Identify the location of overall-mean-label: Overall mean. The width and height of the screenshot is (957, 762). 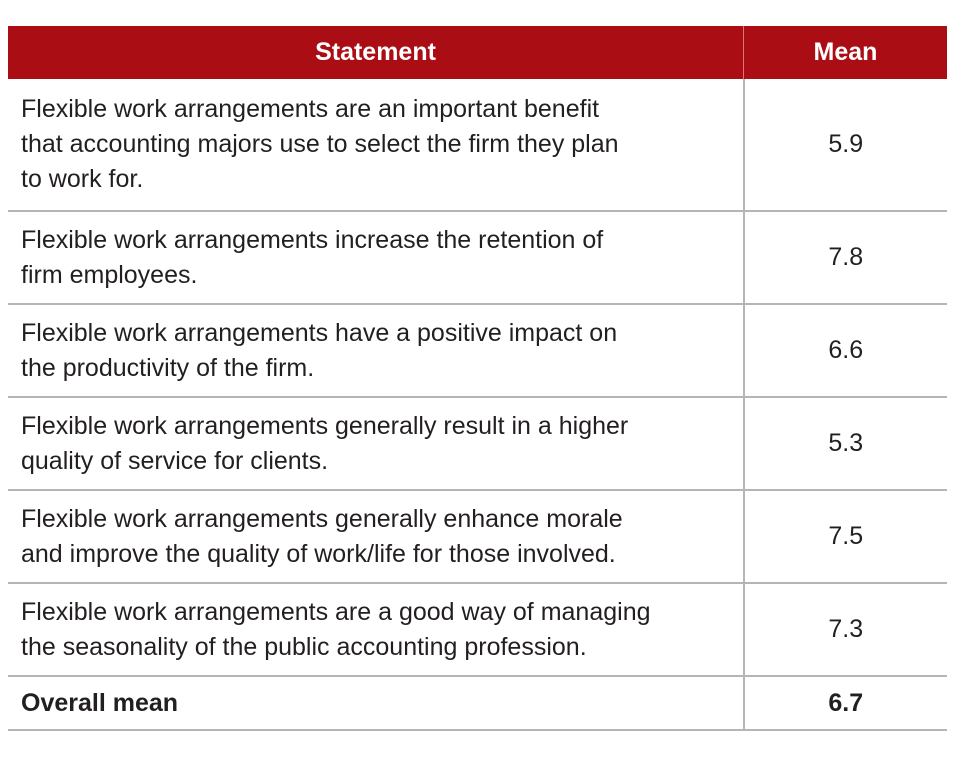
(376, 703).